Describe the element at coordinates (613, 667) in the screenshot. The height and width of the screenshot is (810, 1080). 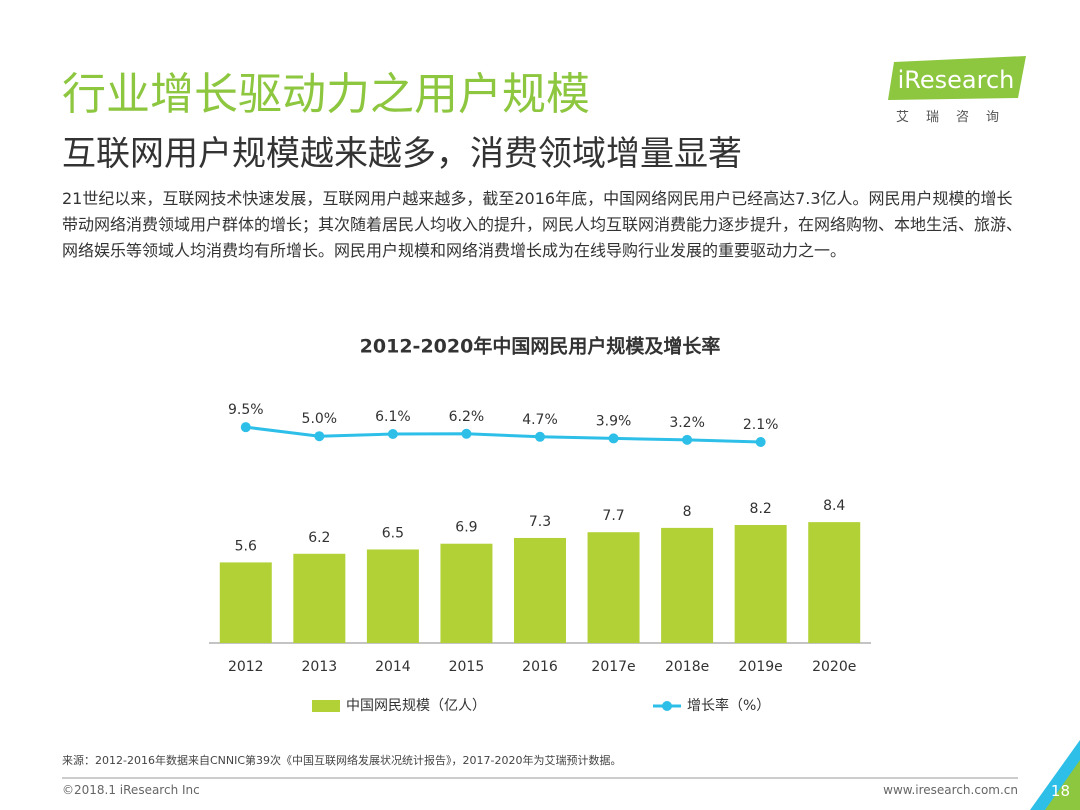
I see `x-tick-label: 2017e` at that location.